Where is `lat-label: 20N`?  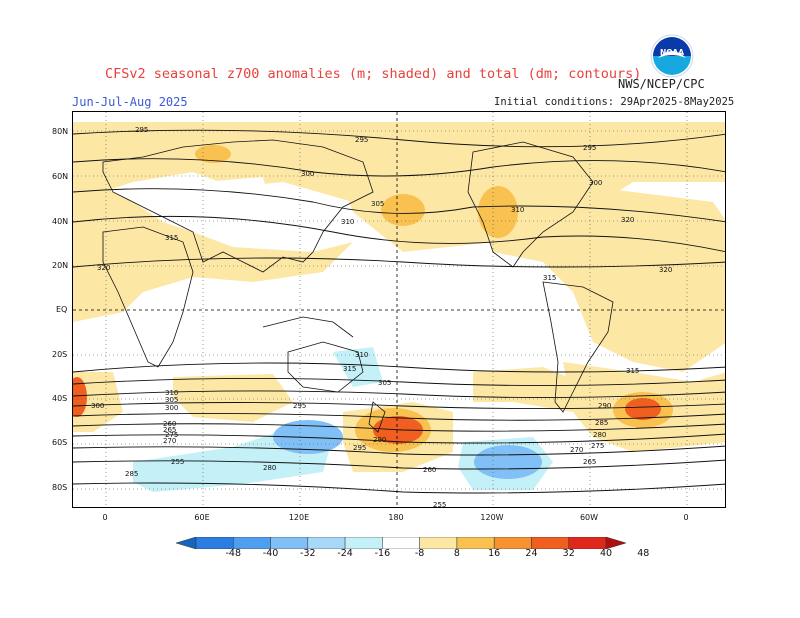 lat-label: 20N is located at coordinates (60, 265).